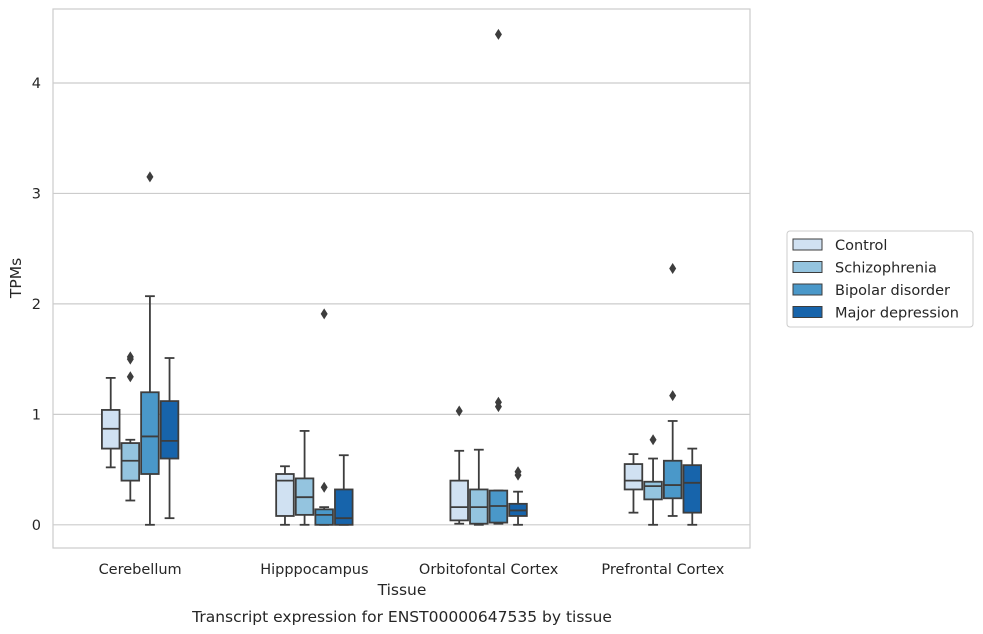  I want to click on x-tick-label: Orbitofontal Cortex, so click(489, 570).